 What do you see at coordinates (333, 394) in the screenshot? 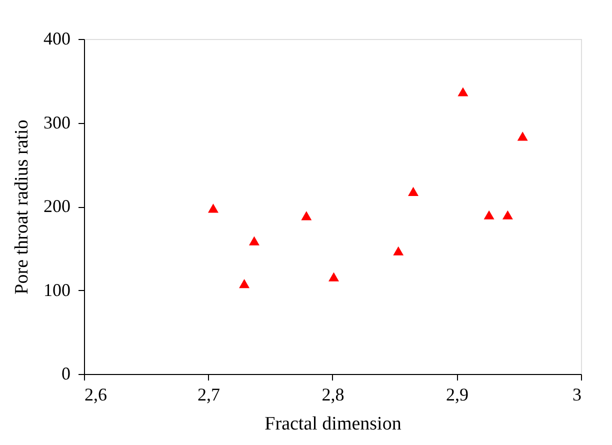
I see `x-tick-label: 2,8` at bounding box center [333, 394].